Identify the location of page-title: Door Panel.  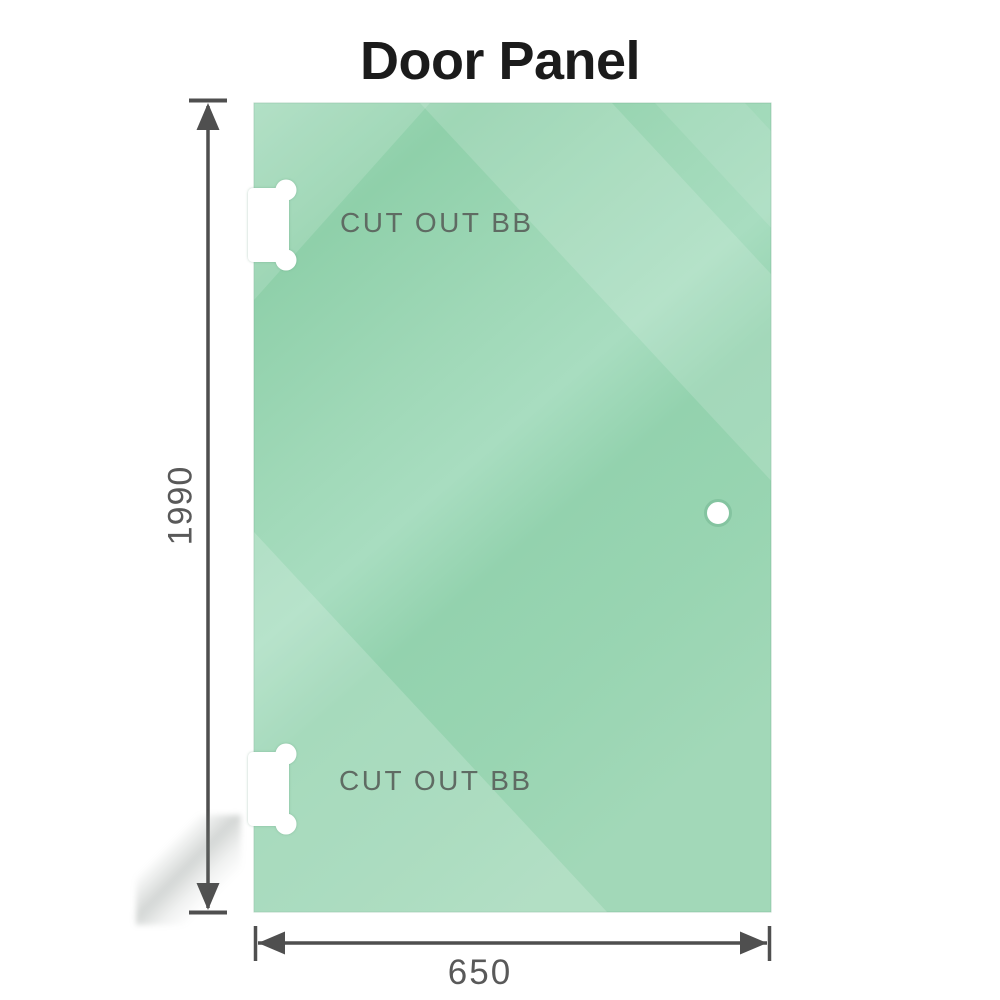
(500, 61).